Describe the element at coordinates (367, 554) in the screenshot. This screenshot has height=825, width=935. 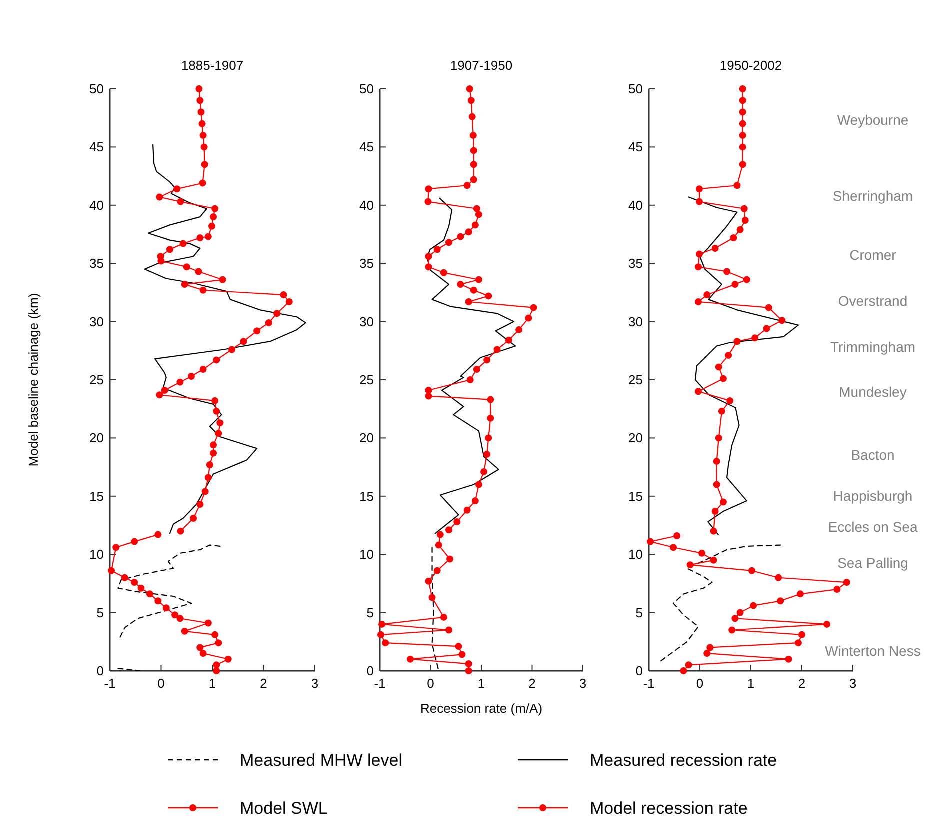
I see `y-tick-label: 10` at that location.